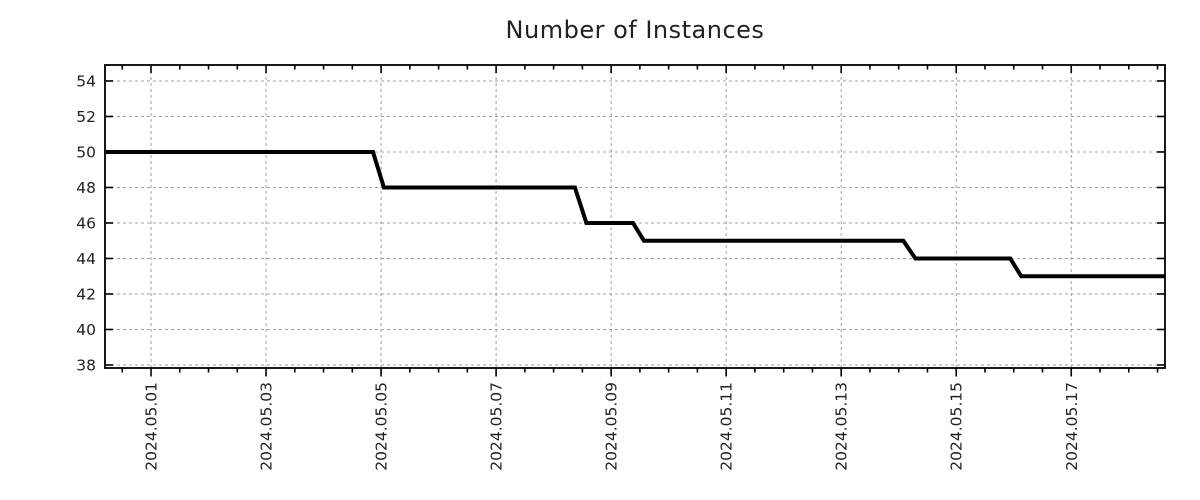 This screenshot has height=500, width=1200. What do you see at coordinates (727, 426) in the screenshot?
I see `x-tick-label: 2024.05.11` at bounding box center [727, 426].